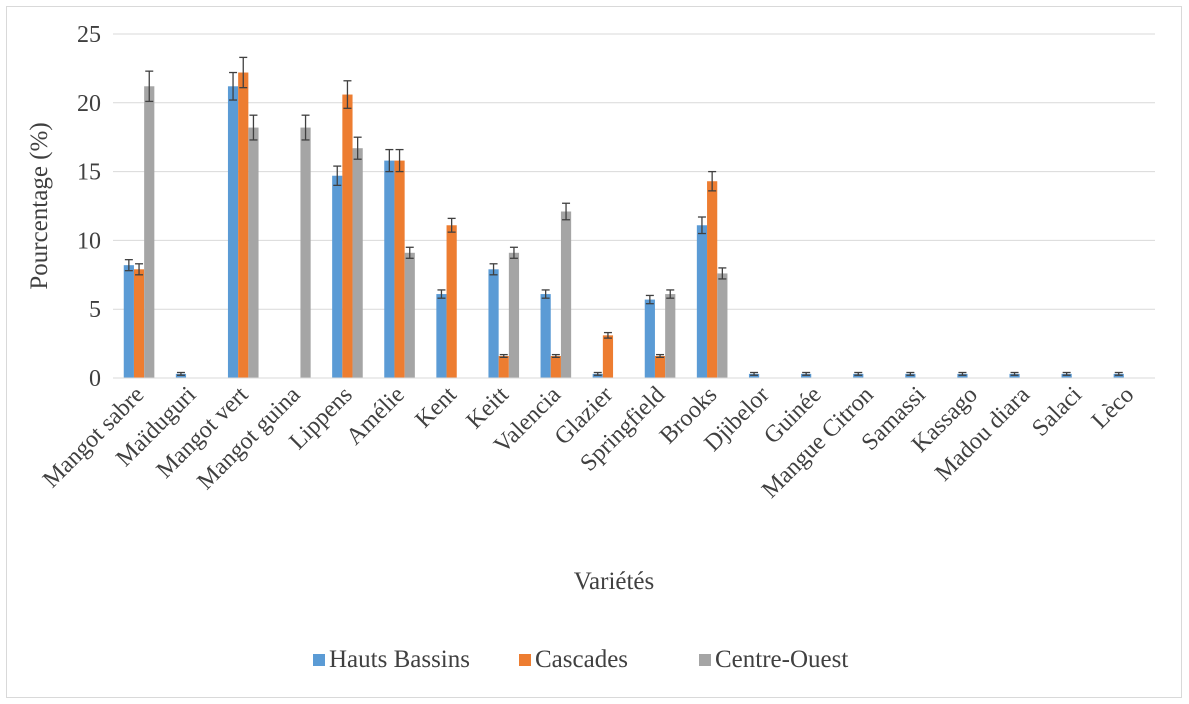 The image size is (1189, 704). What do you see at coordinates (39, 205) in the screenshot?
I see `y-axis-title: Pourcentage (%)` at bounding box center [39, 205].